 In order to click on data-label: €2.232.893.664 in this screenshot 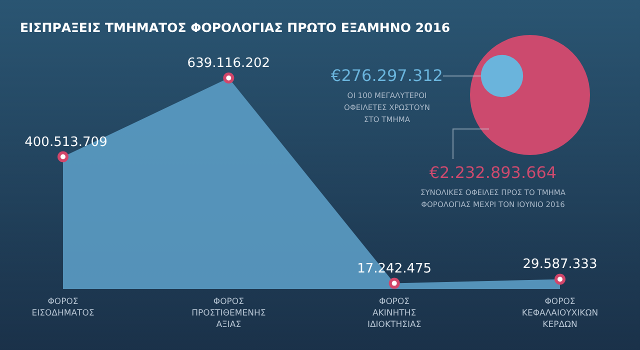, I will do `click(493, 172)`.